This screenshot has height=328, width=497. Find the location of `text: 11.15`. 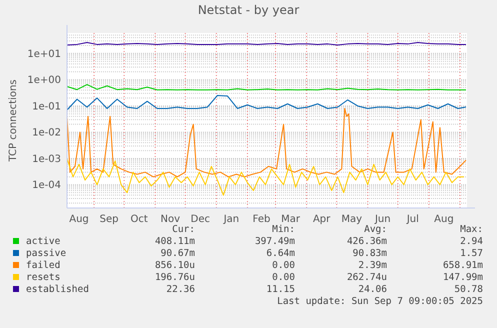

text: 11.15 is located at coordinates (280, 289).